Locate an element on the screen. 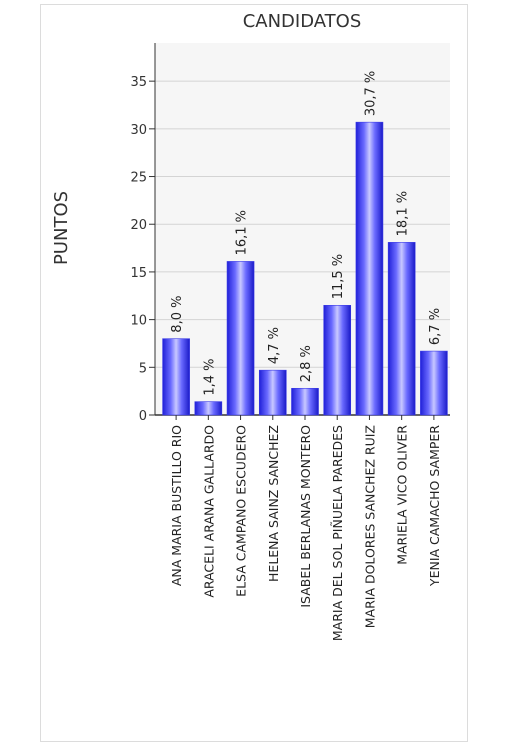 The height and width of the screenshot is (749, 524). y-axis-label: PUNTOS is located at coordinates (61, 228).